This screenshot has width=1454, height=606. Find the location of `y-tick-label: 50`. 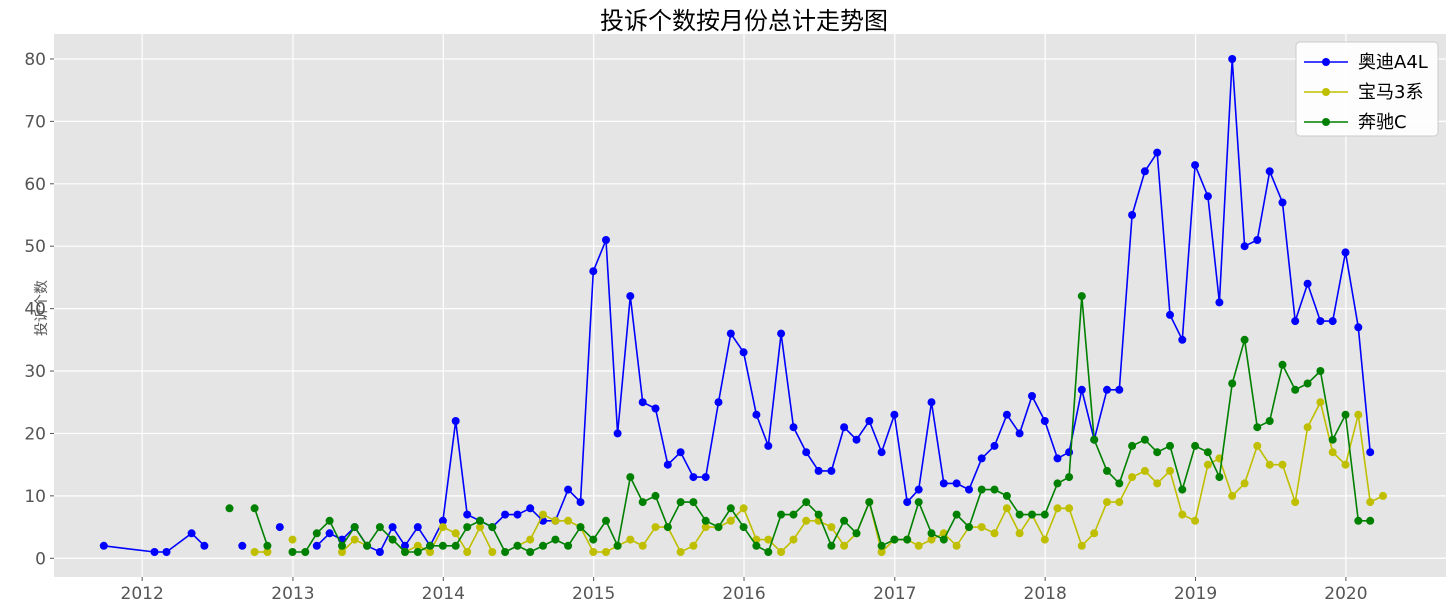

y-tick-label: 50 is located at coordinates (35, 247).